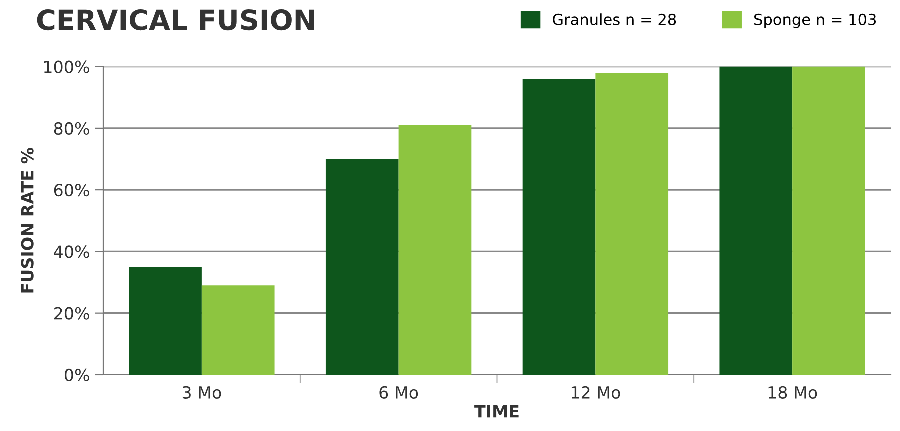  What do you see at coordinates (72, 129) in the screenshot?
I see `y-tick-label: 80%` at bounding box center [72, 129].